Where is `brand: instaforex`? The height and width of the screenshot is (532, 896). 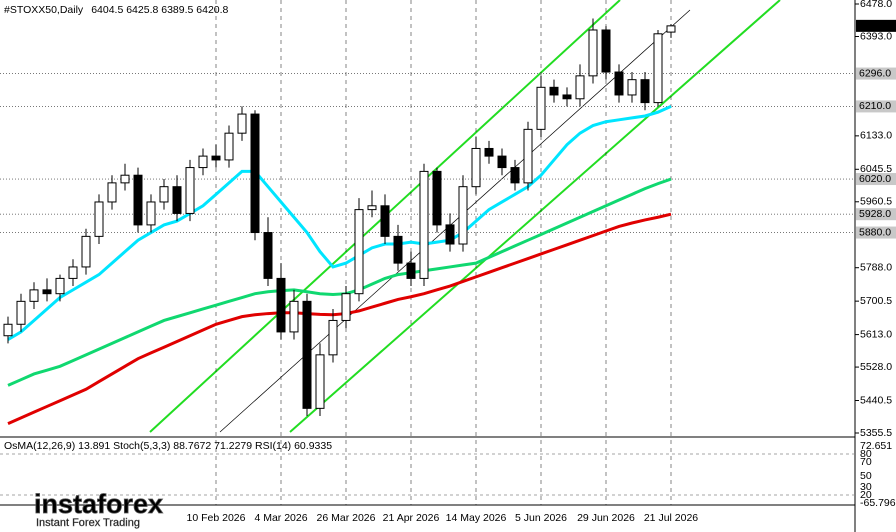 brand: instaforex is located at coordinates (98, 504).